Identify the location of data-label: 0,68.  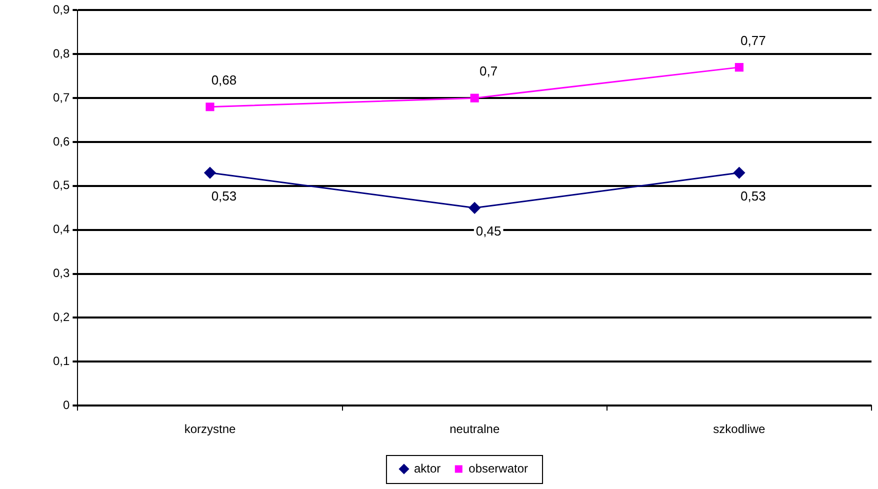
(224, 80).